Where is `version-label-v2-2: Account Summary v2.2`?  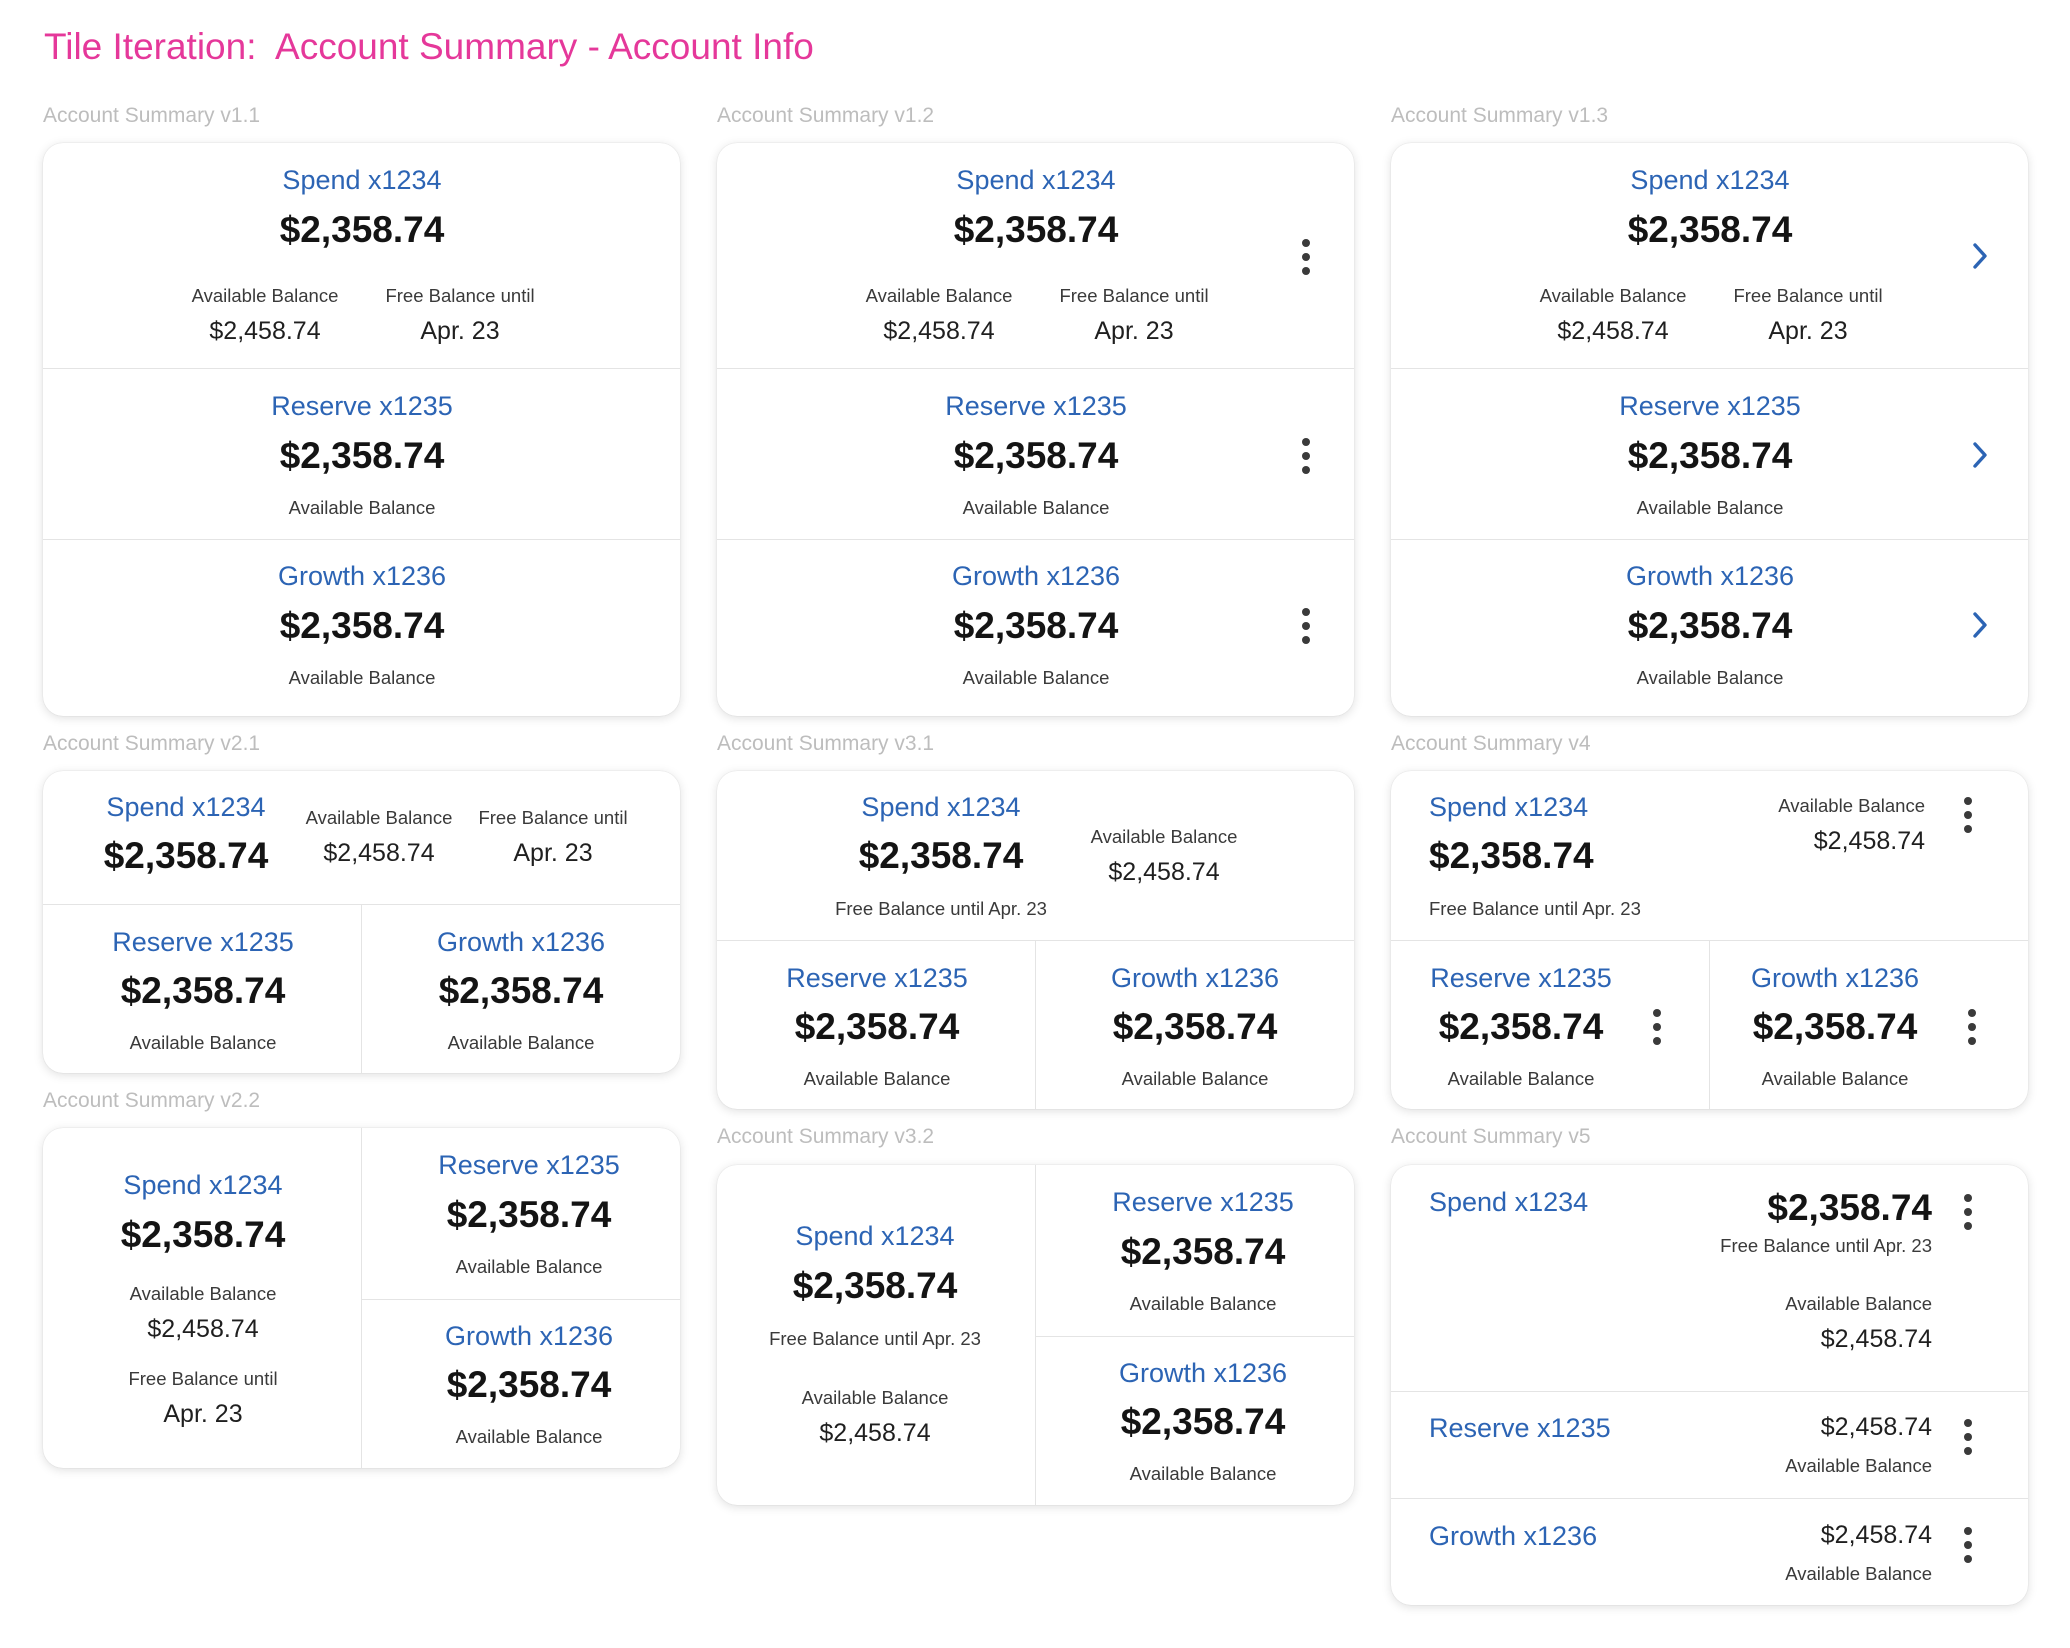
version-label-v2-2: Account Summary v2.2 is located at coordinates (152, 1100).